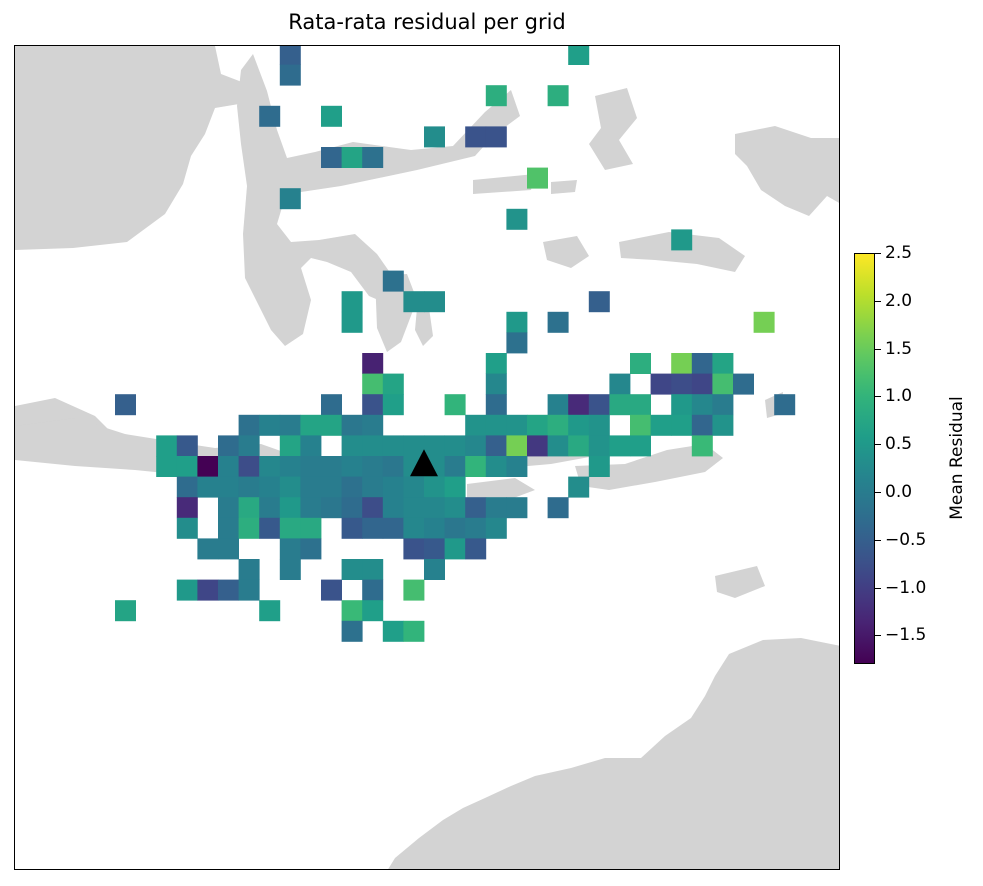 The width and height of the screenshot is (983, 886). I want to click on colorbar-tick-label: −1.5, so click(906, 635).